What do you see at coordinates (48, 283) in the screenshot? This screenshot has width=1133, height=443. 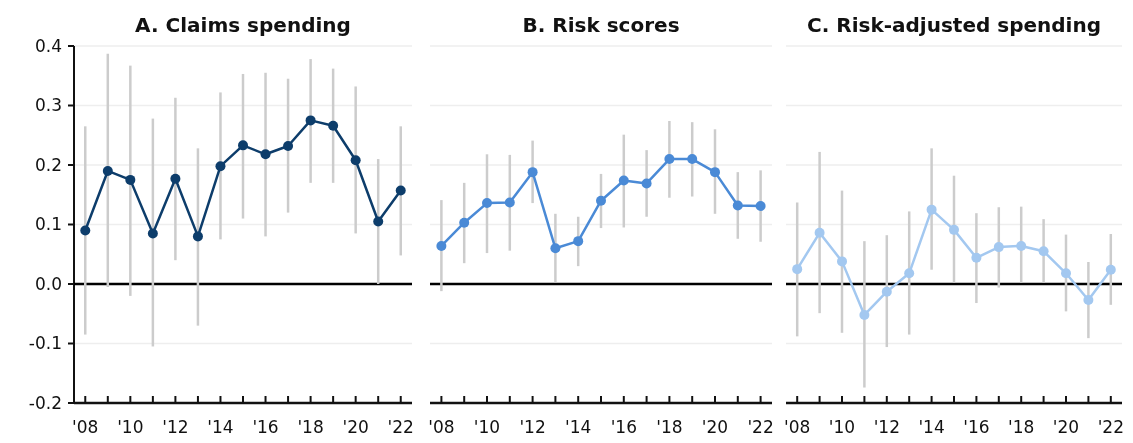 I see `y-tick-label: 0.0` at bounding box center [48, 283].